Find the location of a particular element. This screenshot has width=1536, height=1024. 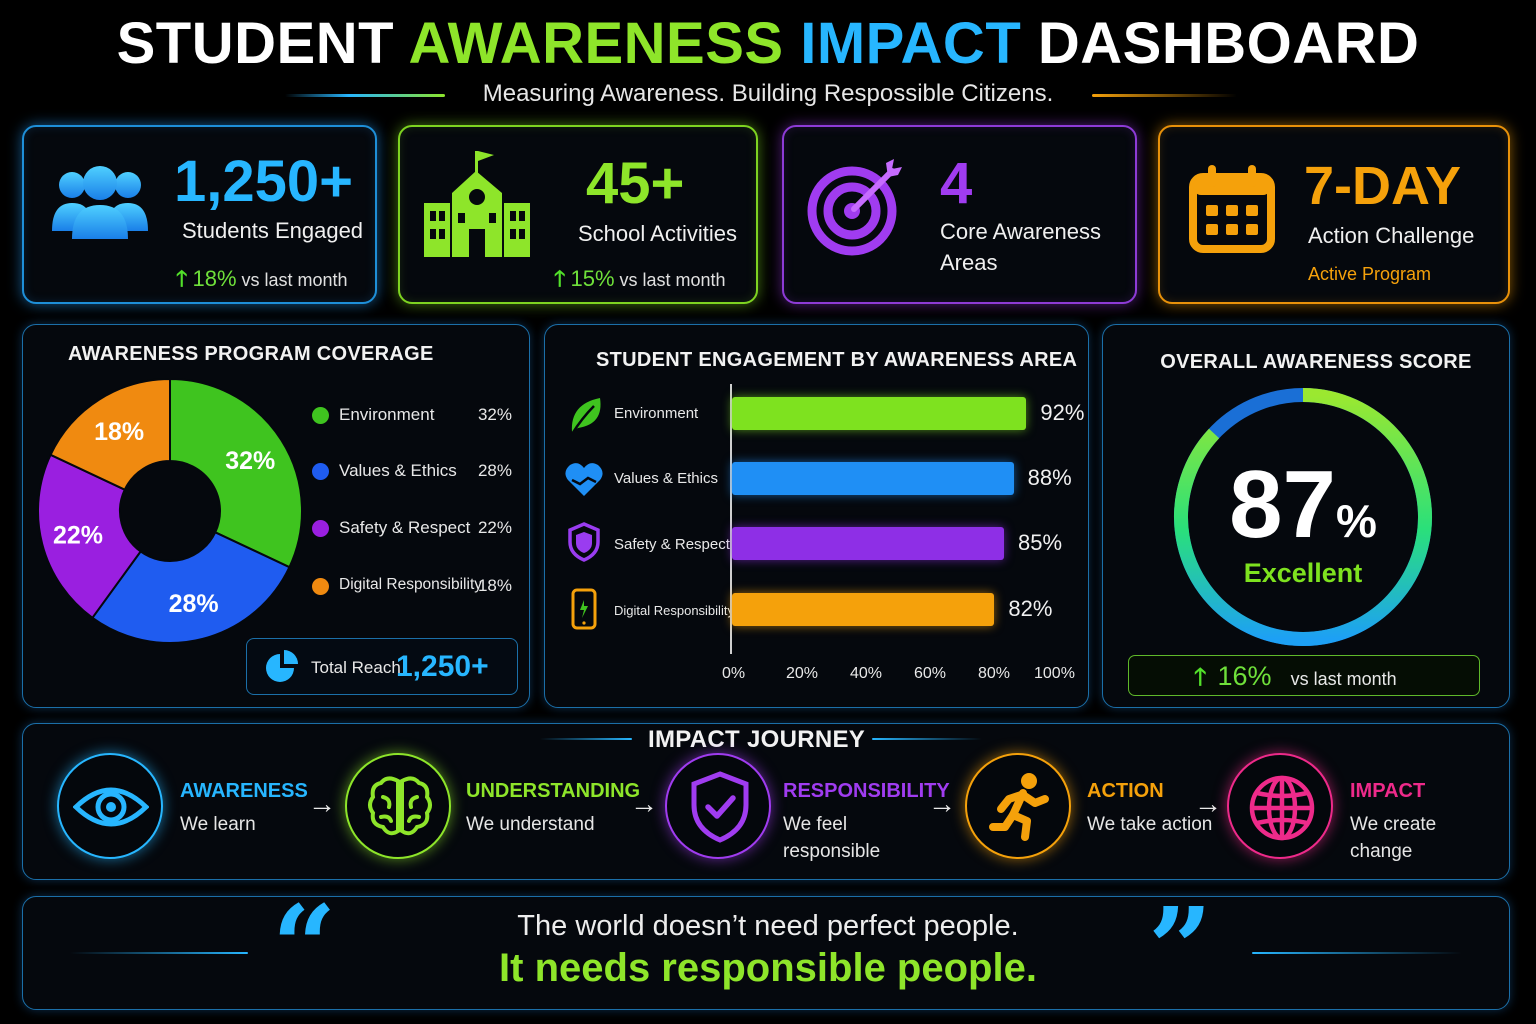

close-quote-icon: ” is located at coordinates (1180, 949).